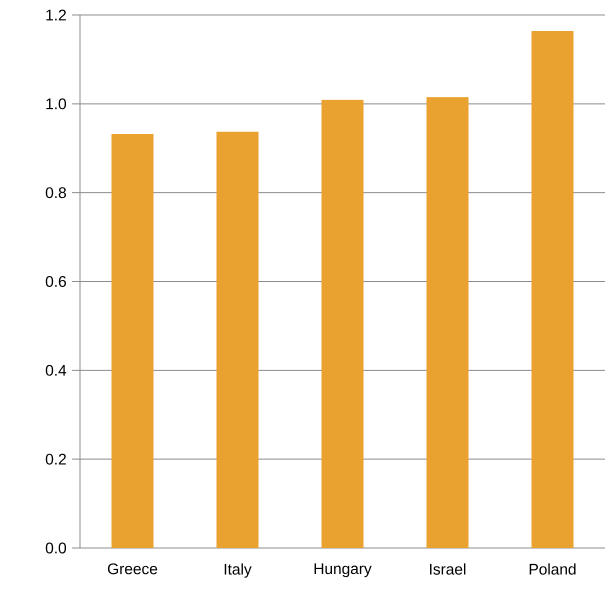 The width and height of the screenshot is (606, 595). I want to click on x-tick-label: Italy, so click(238, 570).